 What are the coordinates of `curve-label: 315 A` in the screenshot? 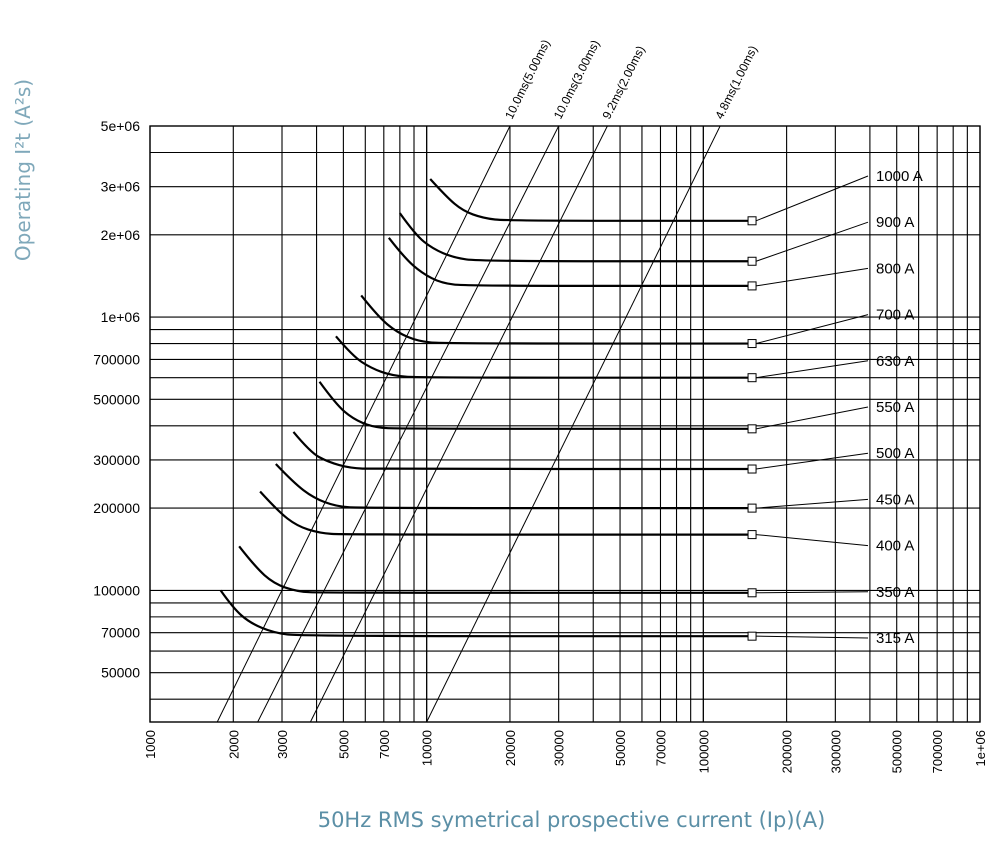 It's located at (895, 638).